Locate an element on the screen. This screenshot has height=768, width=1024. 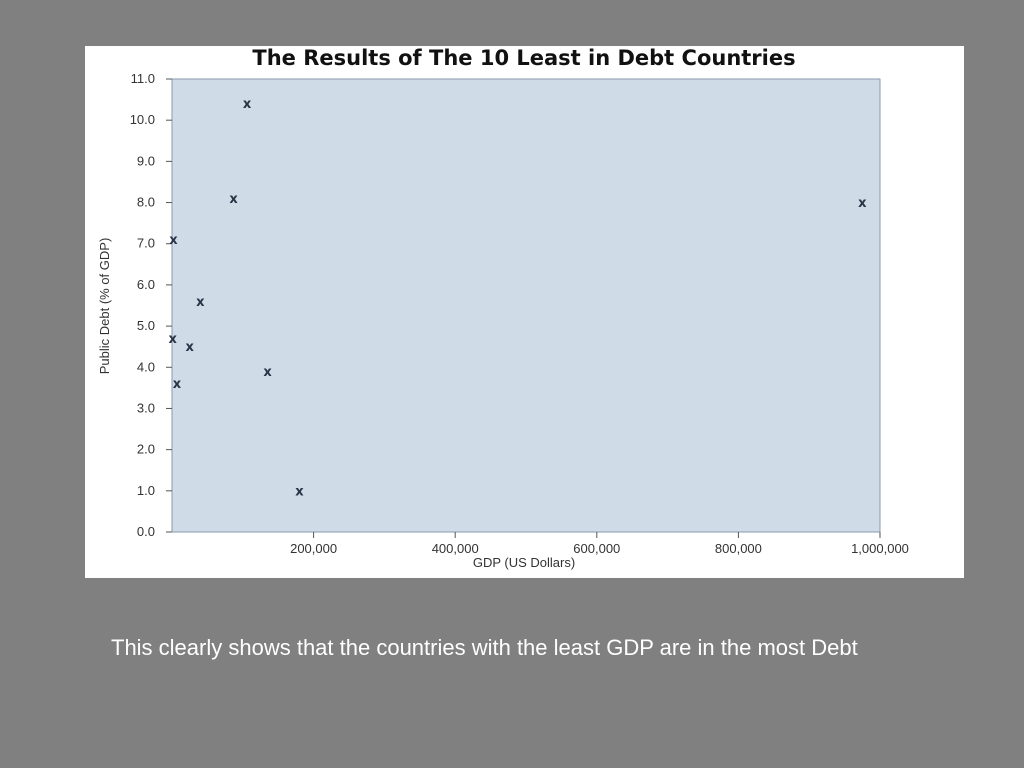
y-tick-label: 2.0 is located at coordinates (146, 449).